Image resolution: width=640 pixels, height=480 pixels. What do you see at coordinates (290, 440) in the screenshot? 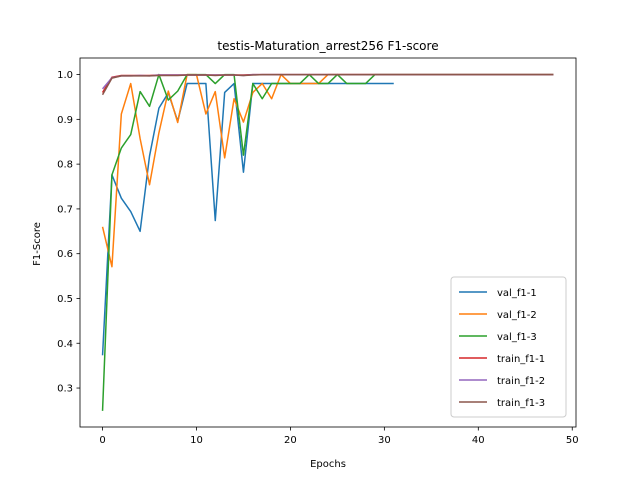
I see `x-tick-label: 20` at bounding box center [290, 440].